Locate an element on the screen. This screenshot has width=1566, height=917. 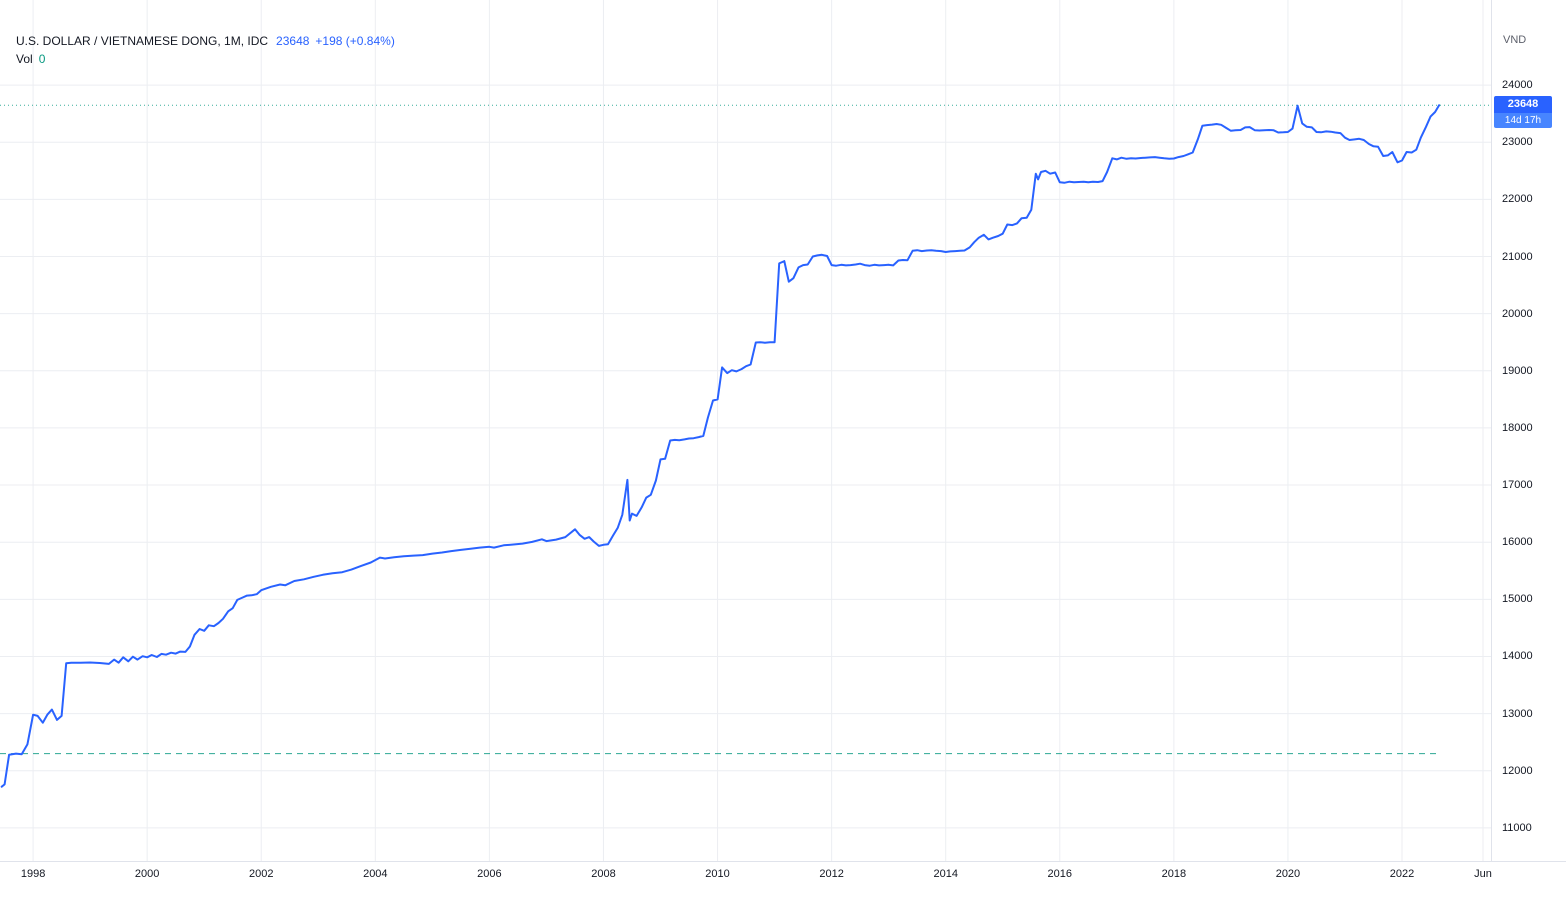
x-axis-label: 2022 is located at coordinates (1402, 874).